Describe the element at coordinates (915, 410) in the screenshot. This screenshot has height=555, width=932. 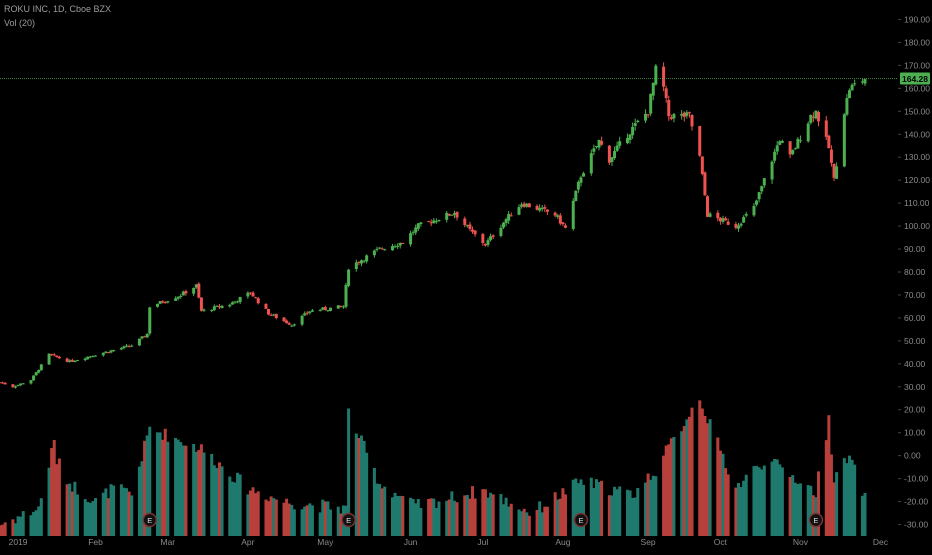
I see `price-tick-label: 20.00` at that location.